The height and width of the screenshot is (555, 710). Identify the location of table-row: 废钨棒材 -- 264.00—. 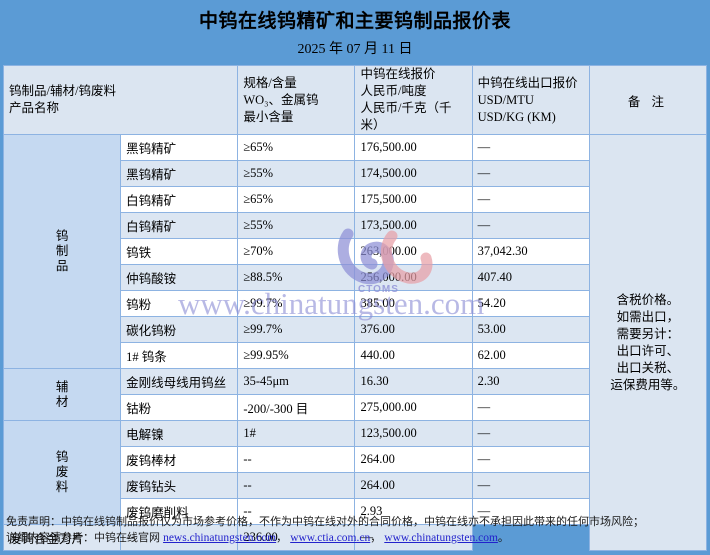
(355, 459).